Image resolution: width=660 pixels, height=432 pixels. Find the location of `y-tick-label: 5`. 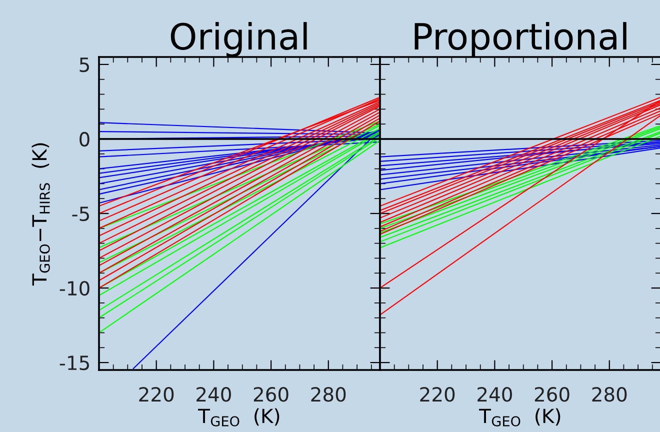

y-tick-label: 5 is located at coordinates (84, 65).